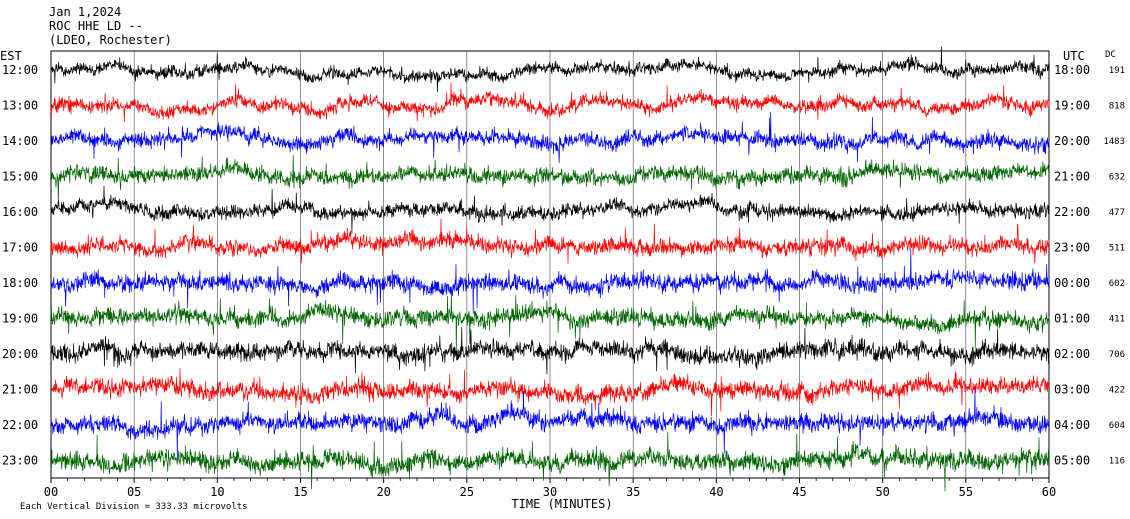 Image resolution: width=1130 pixels, height=519 pixels. What do you see at coordinates (383, 492) in the screenshot?
I see `x-tick-label: 20` at bounding box center [383, 492].